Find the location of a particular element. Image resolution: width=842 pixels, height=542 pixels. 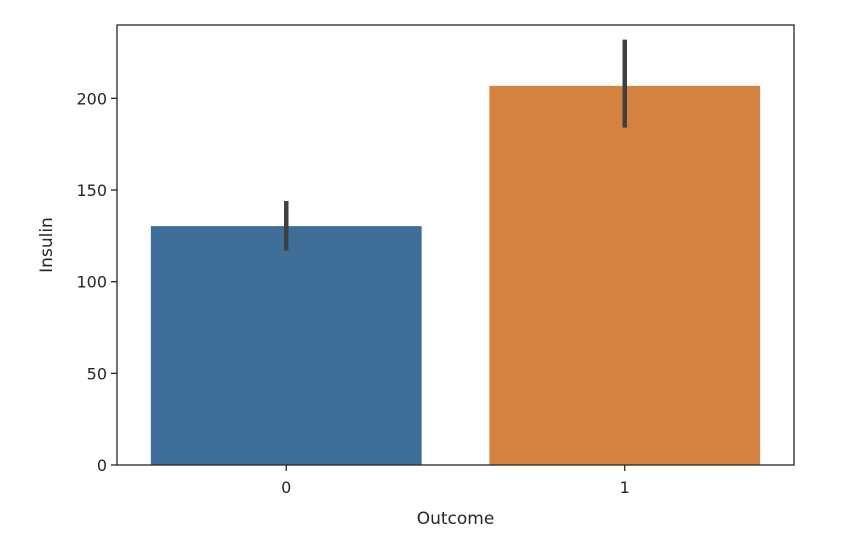

y-axis-ticks: 0 50 100 150 200 is located at coordinates (96, 282).